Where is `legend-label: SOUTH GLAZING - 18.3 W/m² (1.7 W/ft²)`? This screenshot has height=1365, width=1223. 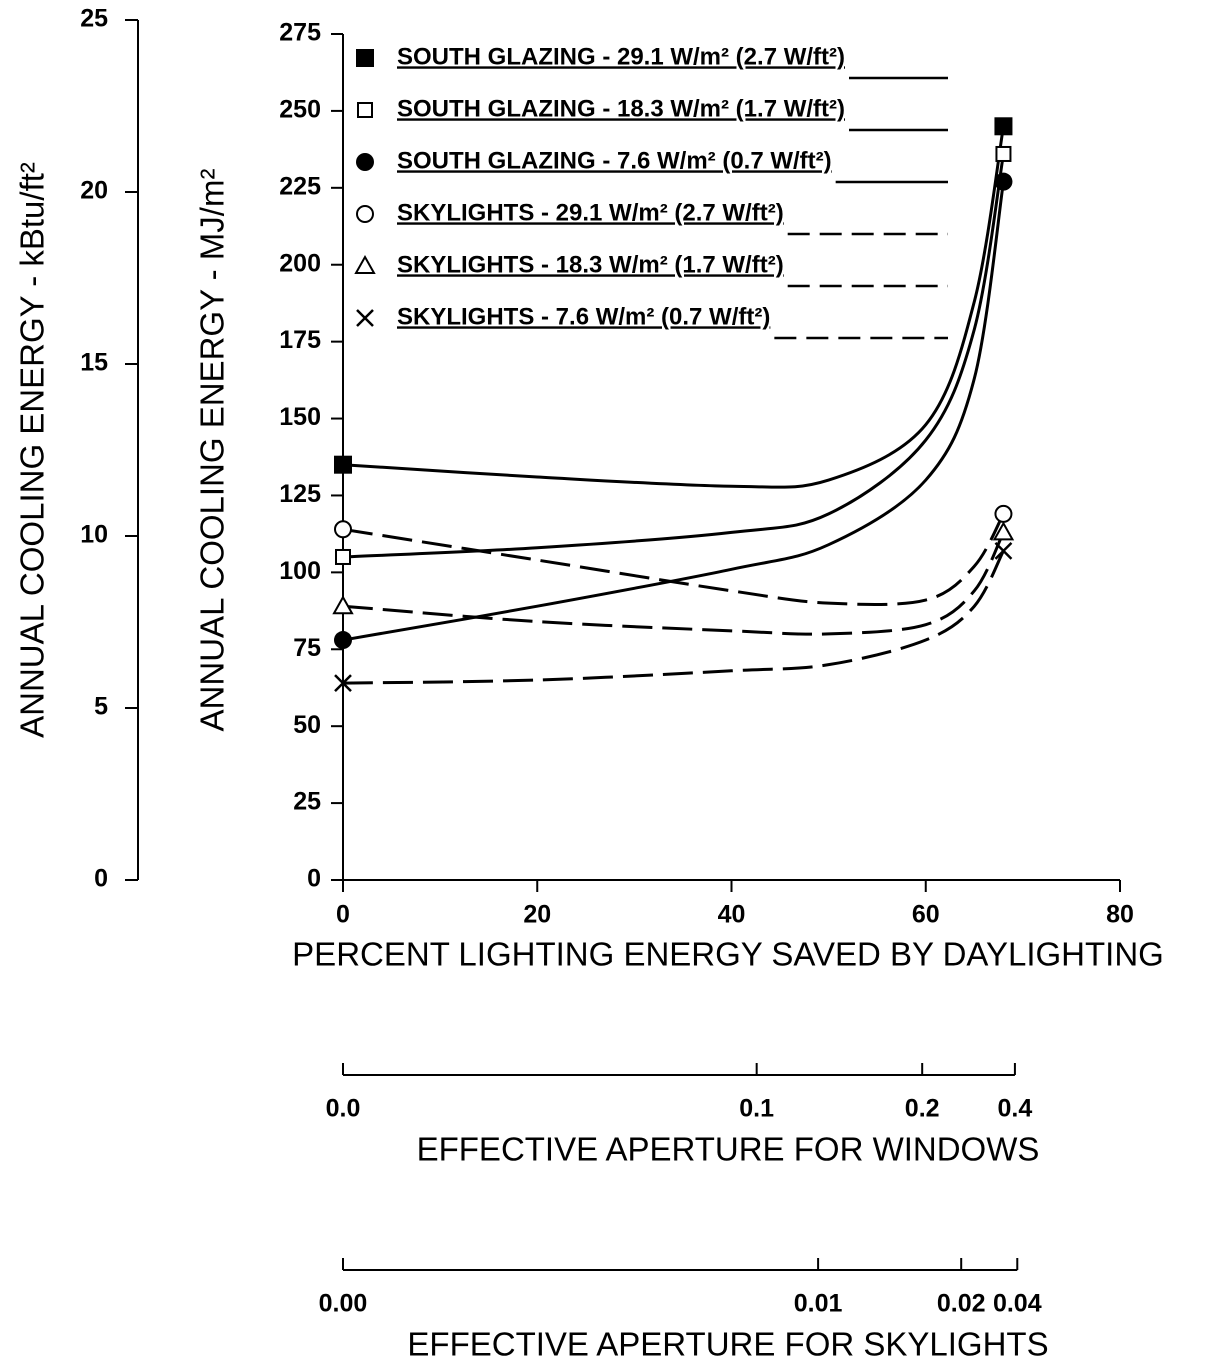
legend-label: SOUTH GLAZING - 18.3 W/m² (1.7 W/ft²) is located at coordinates (621, 108).